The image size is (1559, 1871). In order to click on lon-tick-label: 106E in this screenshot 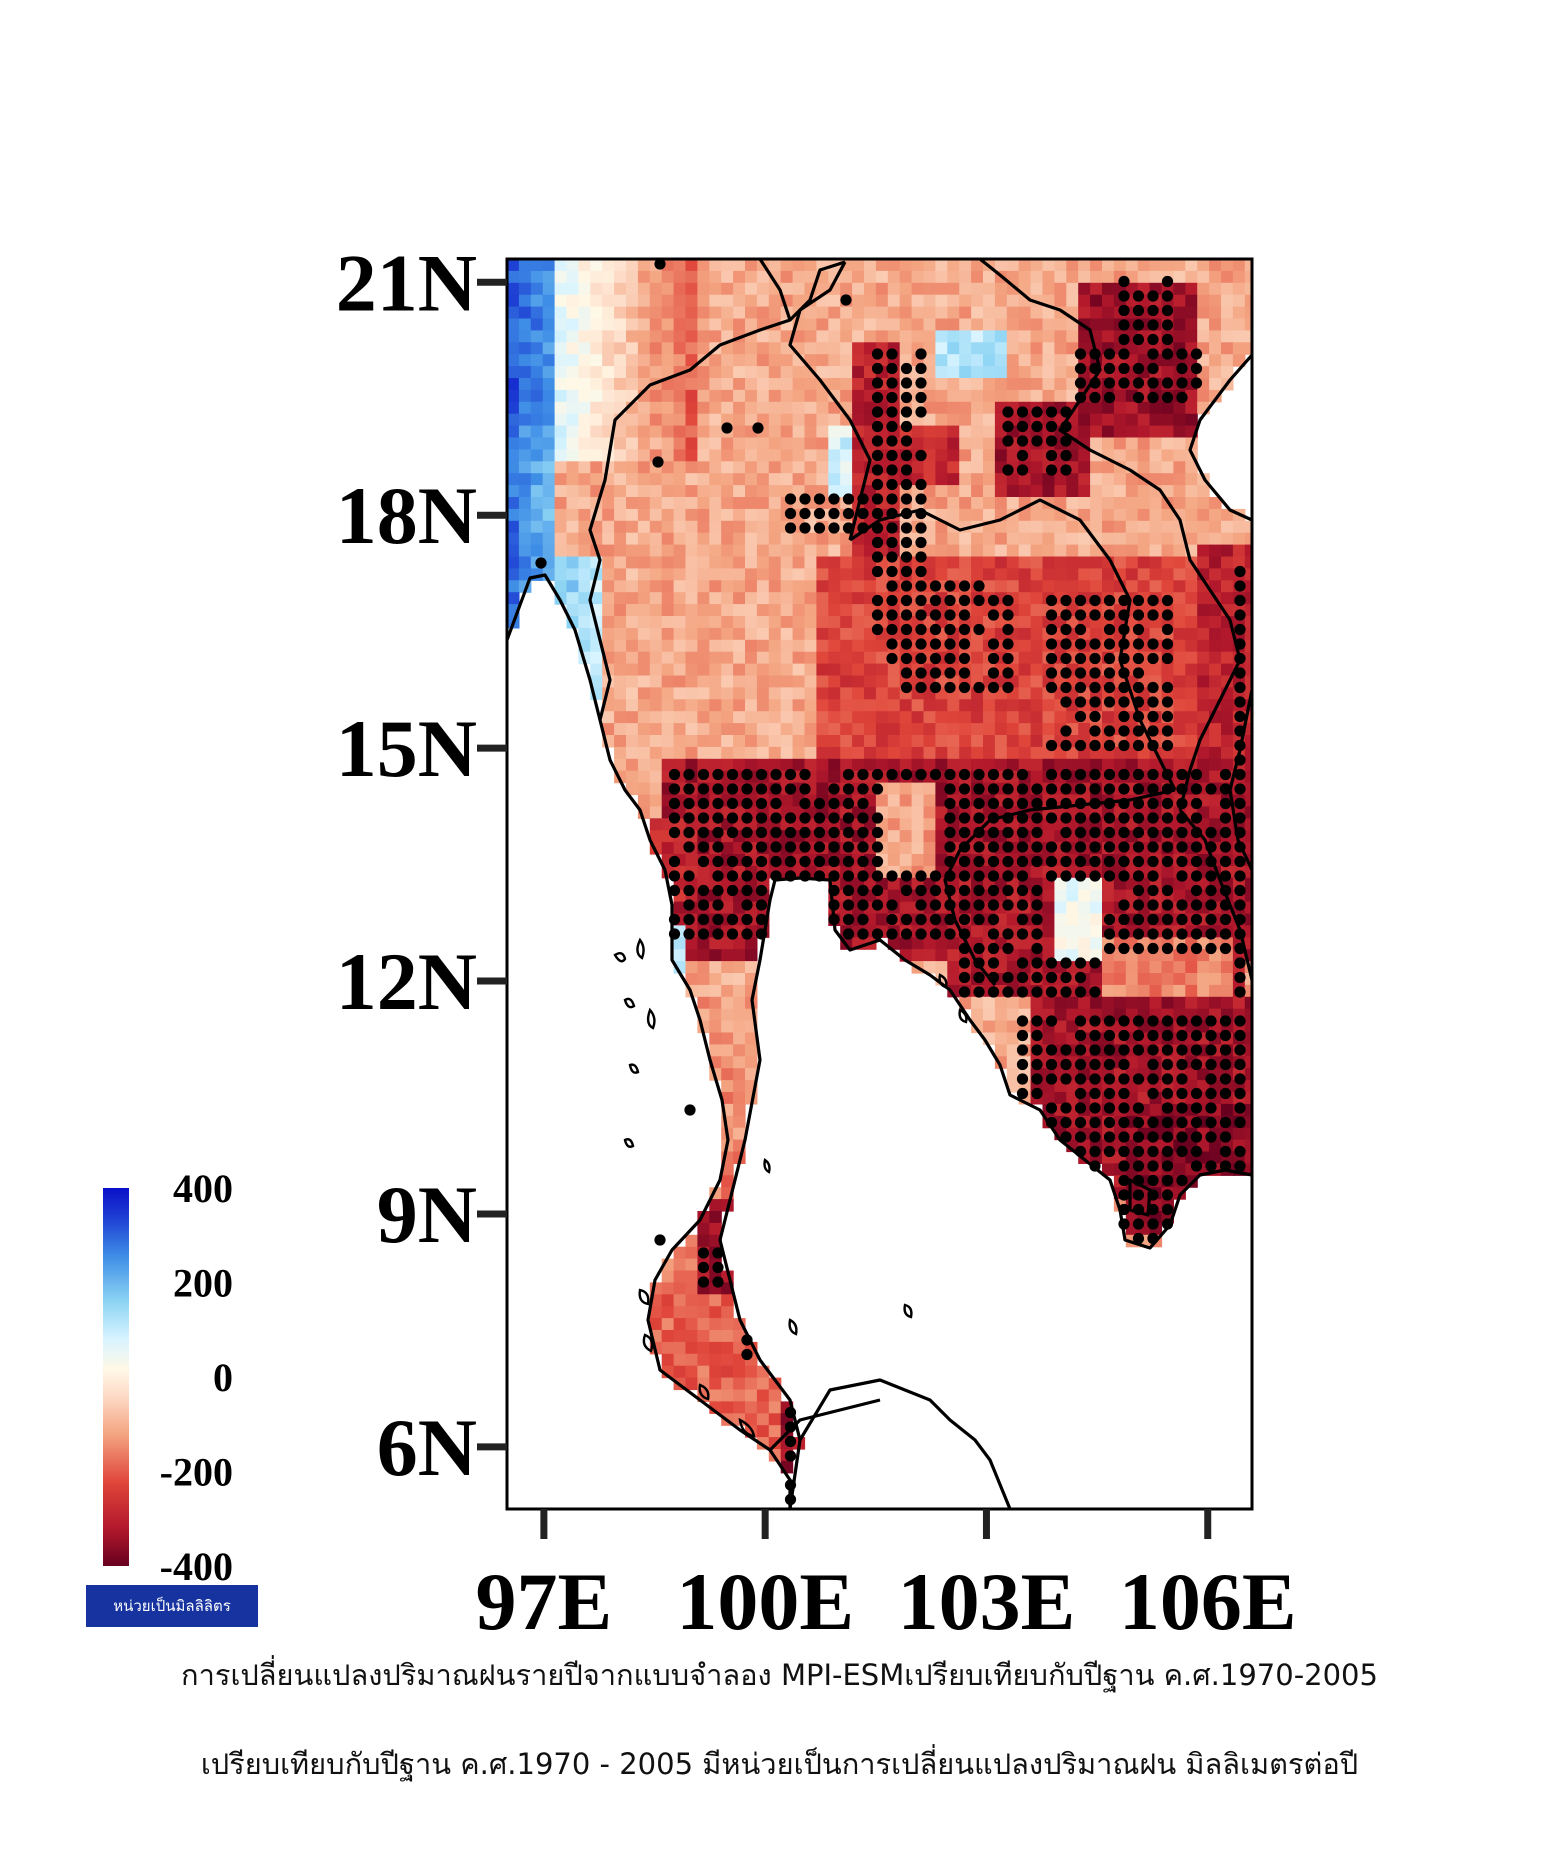, I will do `click(1208, 1601)`.